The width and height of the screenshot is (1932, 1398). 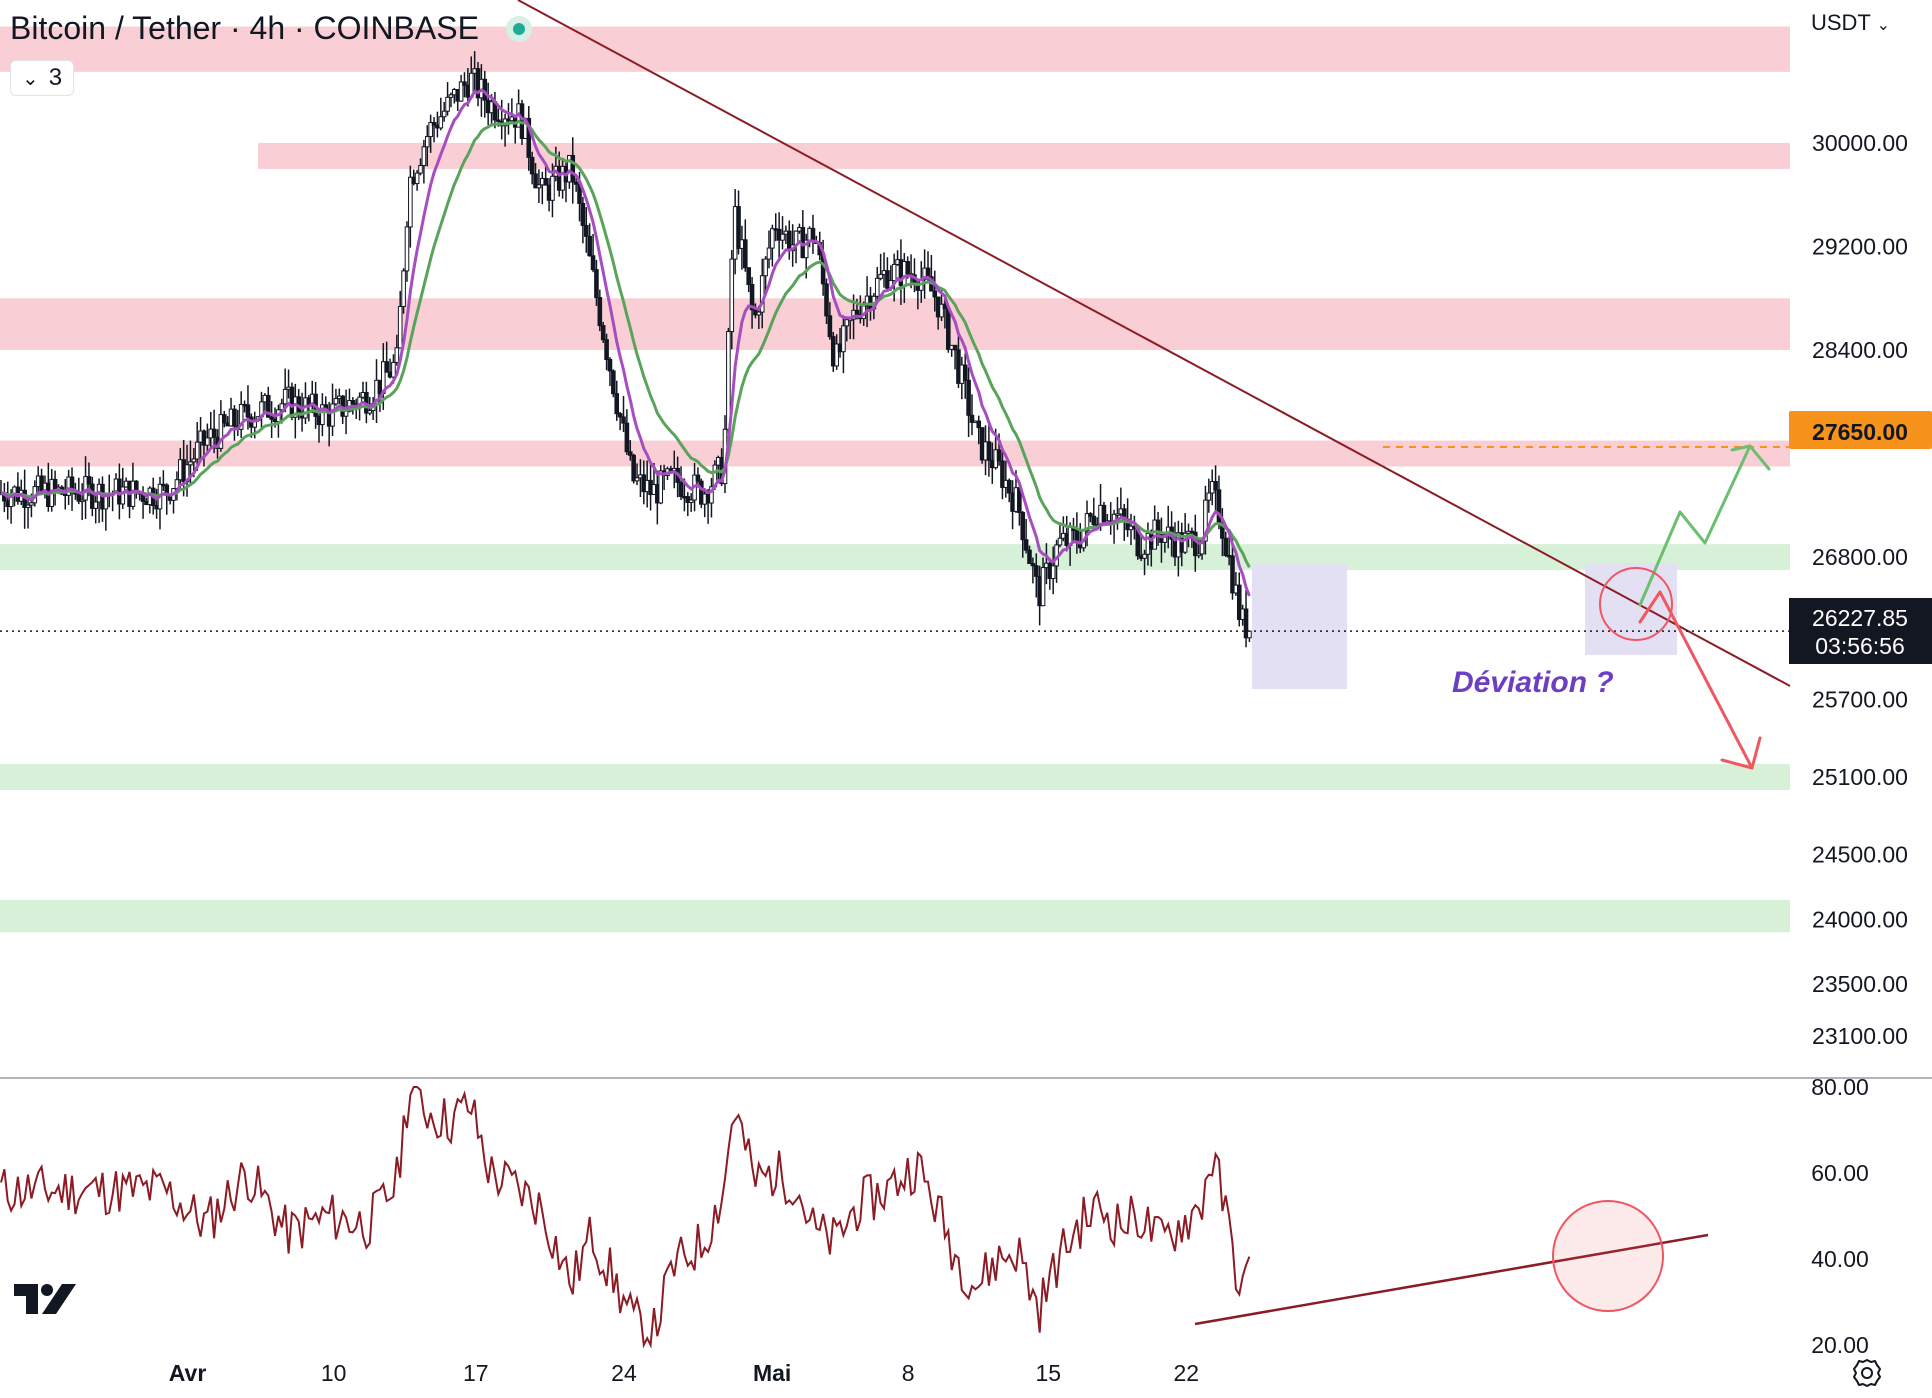 I want to click on time-tick-label: Avr, so click(x=188, y=1373).